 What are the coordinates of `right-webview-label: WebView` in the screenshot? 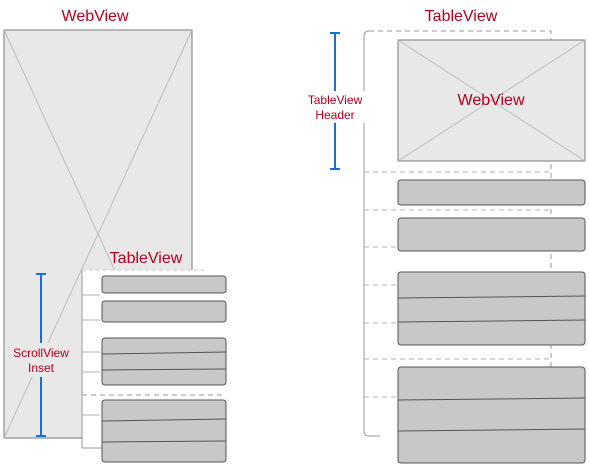 It's located at (491, 100).